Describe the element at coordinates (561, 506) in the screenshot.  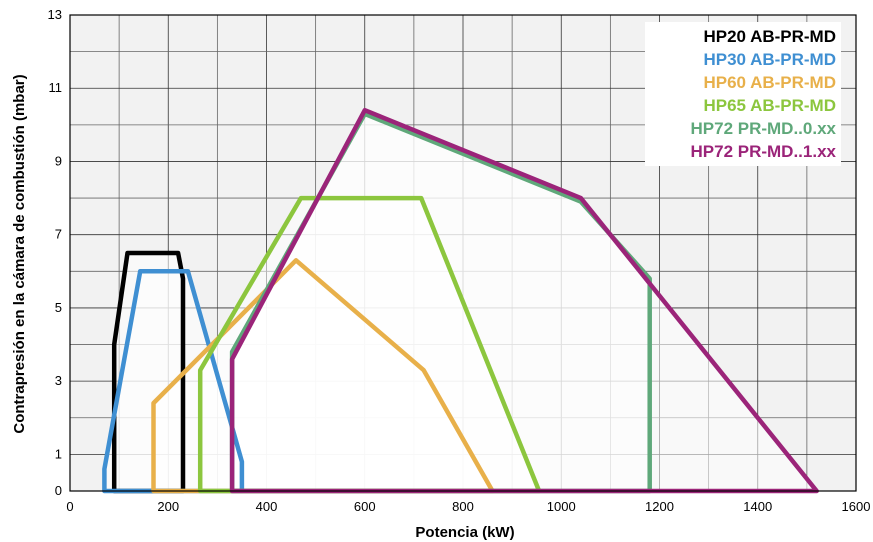
I see `x-tick-label: 1000` at that location.